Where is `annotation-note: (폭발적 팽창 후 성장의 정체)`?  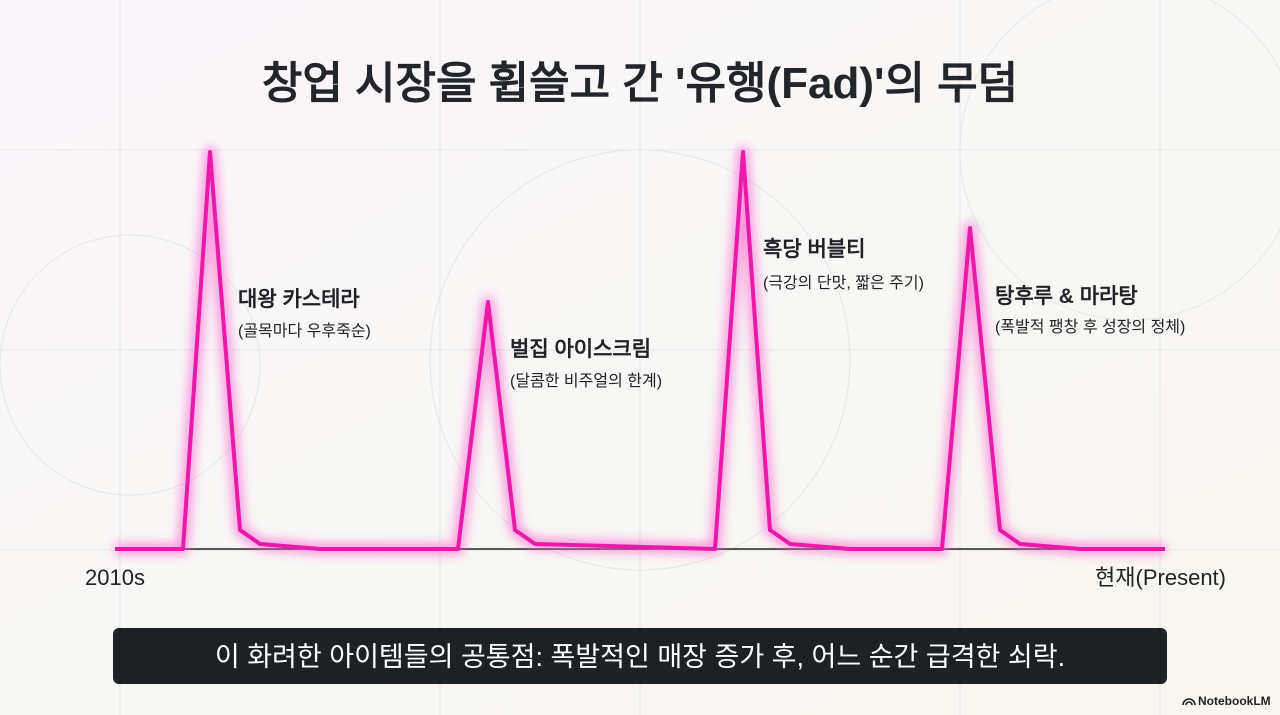 annotation-note: (폭발적 팽창 후 성장의 정체) is located at coordinates (1090, 327).